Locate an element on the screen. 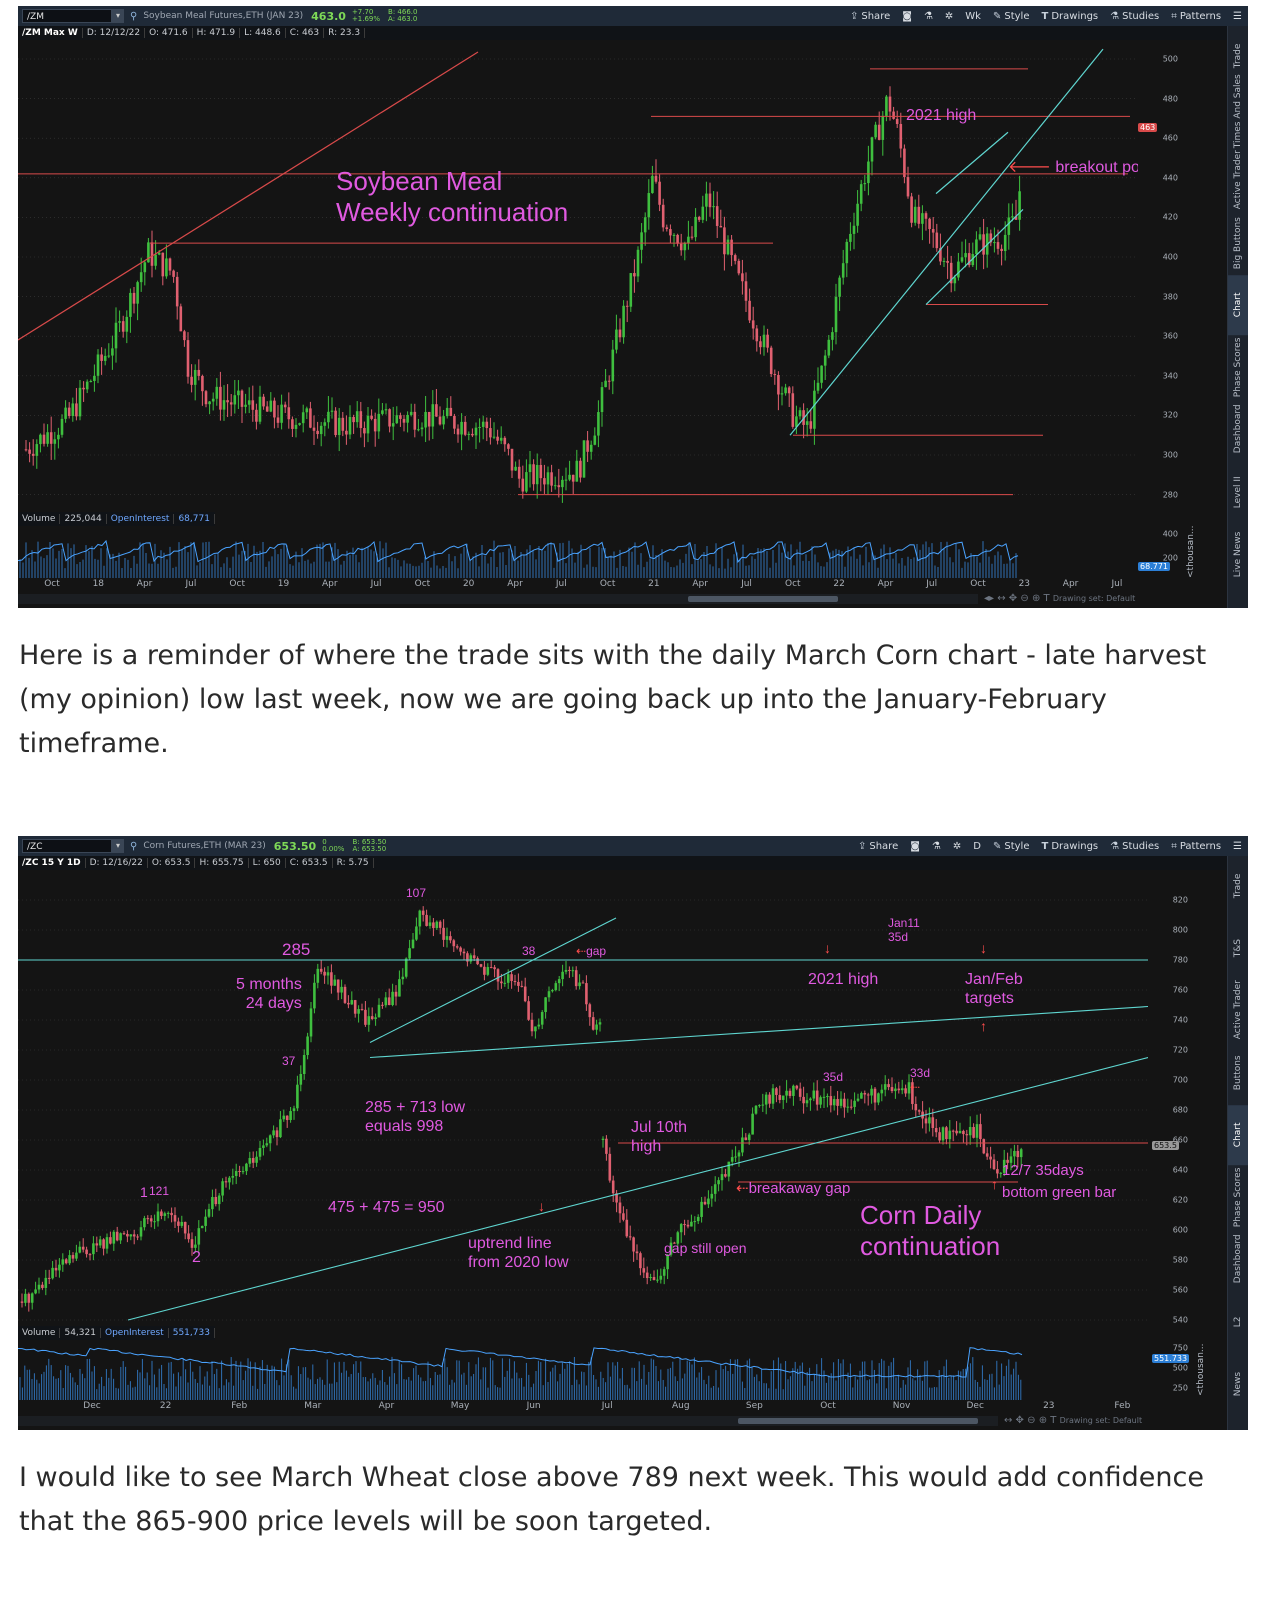 This screenshot has height=1600, width=1269. drawing-tools: ◂▸ ↔ ✥ ⊖ ⊕ T Drawing set: Default is located at coordinates (1059, 598).